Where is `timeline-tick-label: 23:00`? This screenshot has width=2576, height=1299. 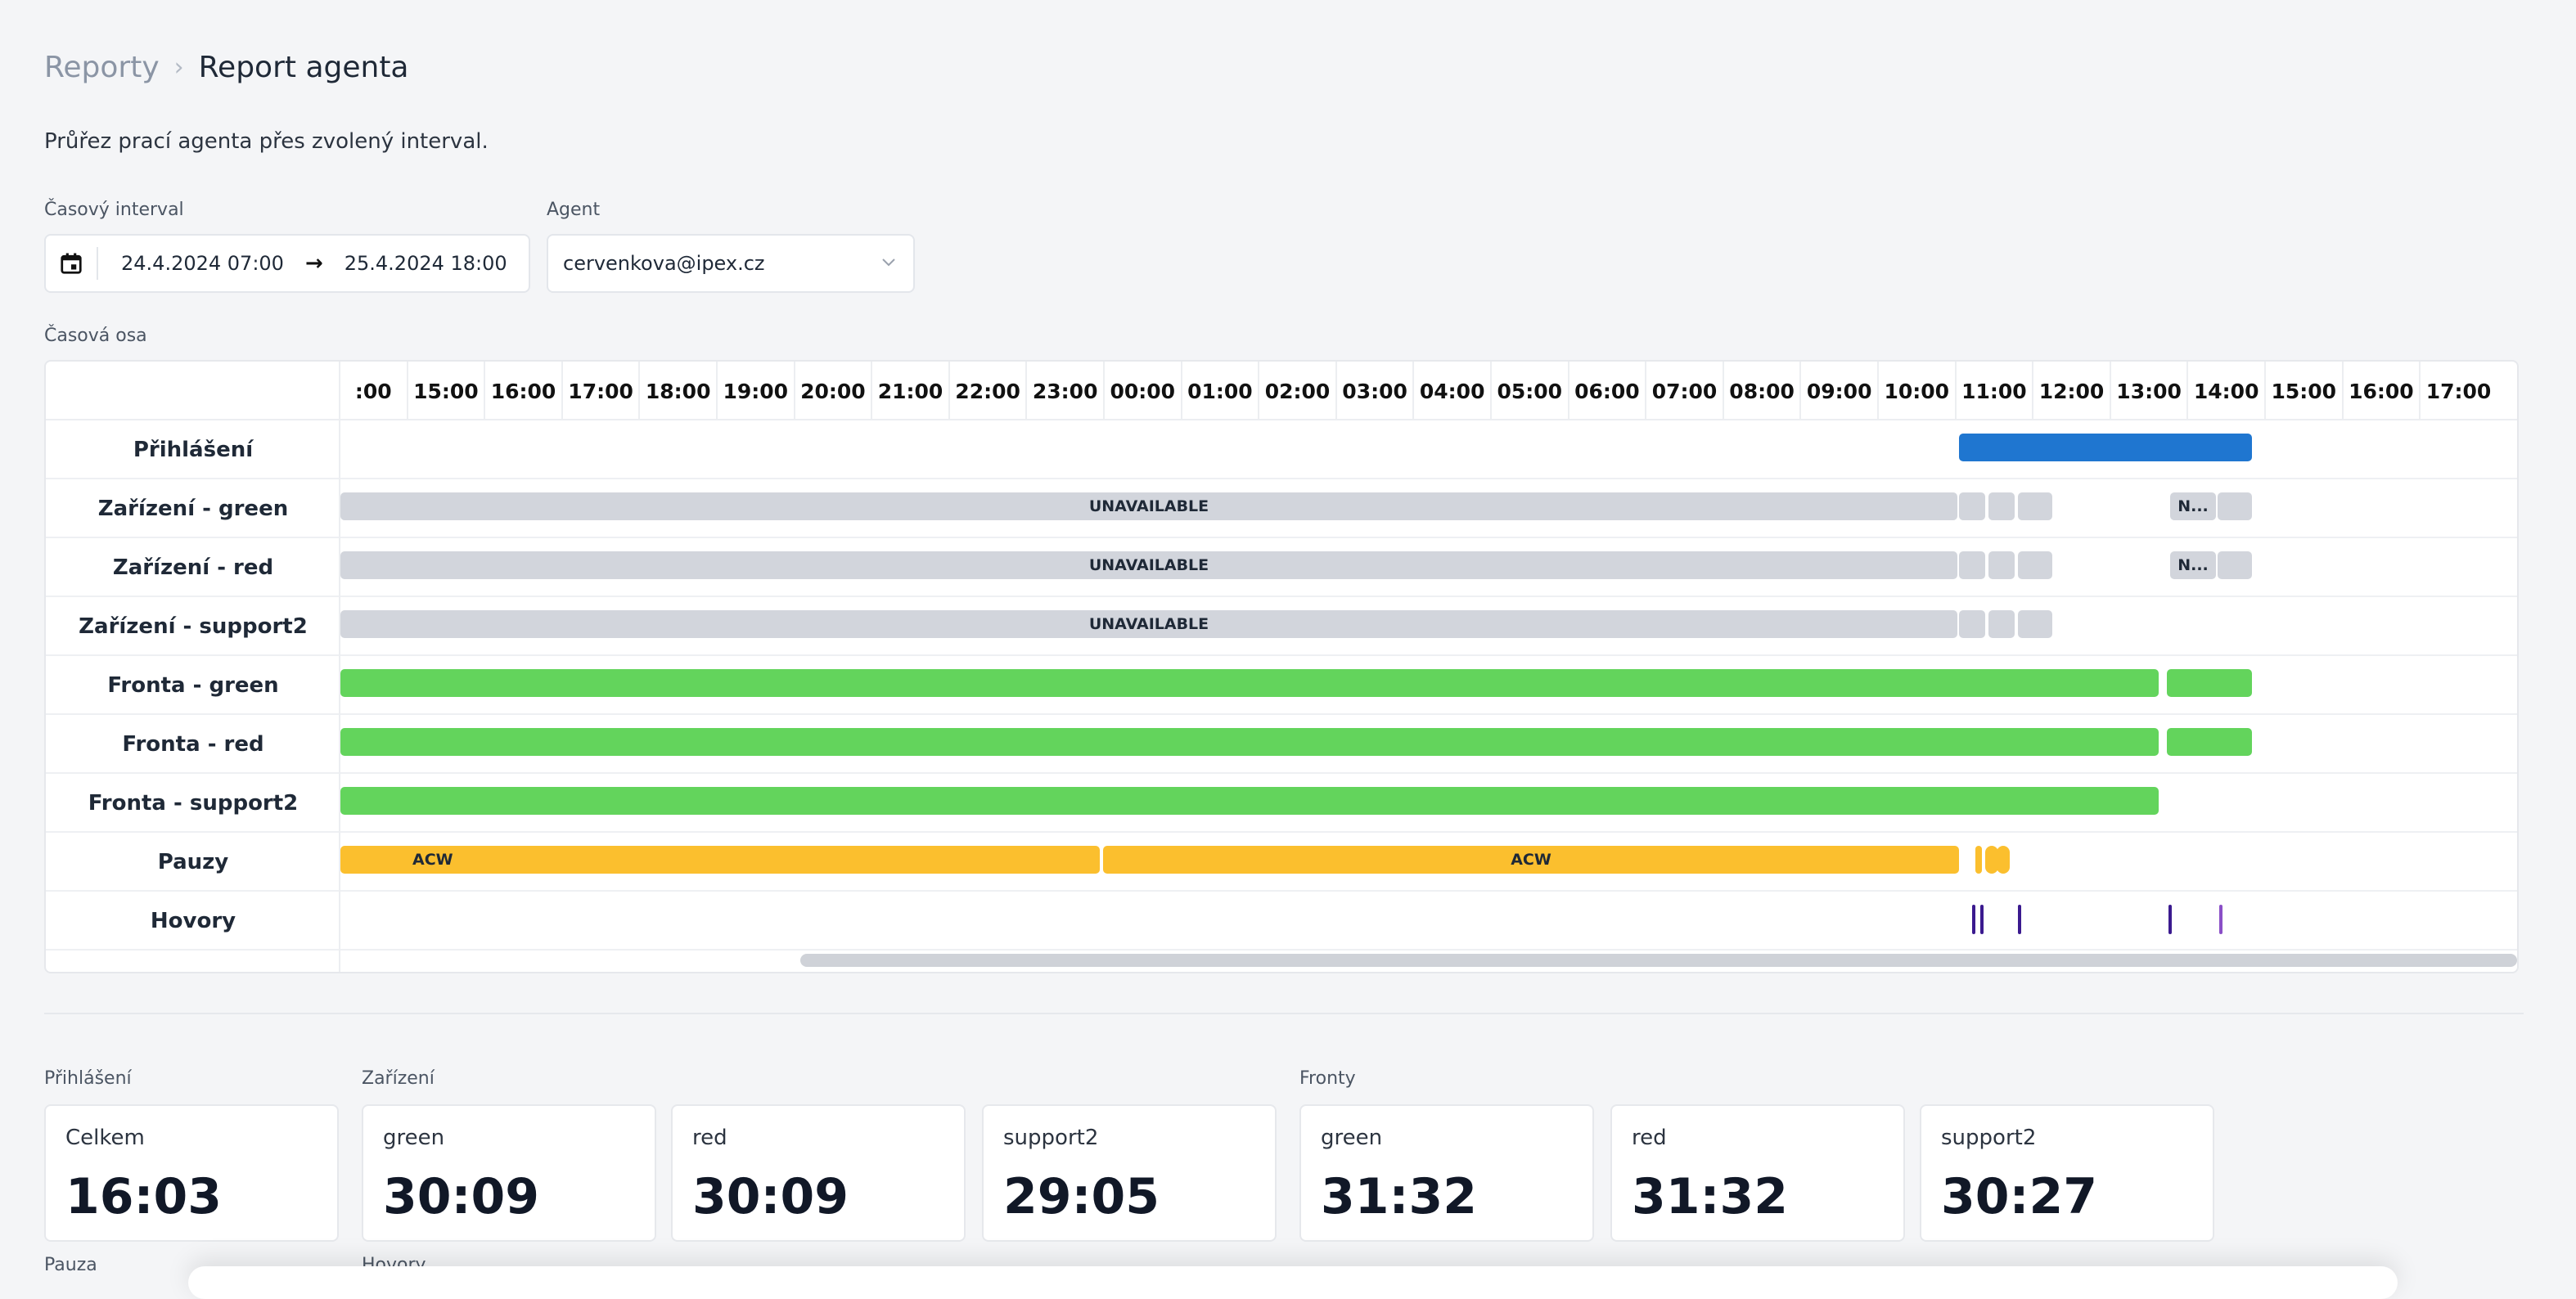
timeline-tick-label: 23:00 is located at coordinates (1064, 391).